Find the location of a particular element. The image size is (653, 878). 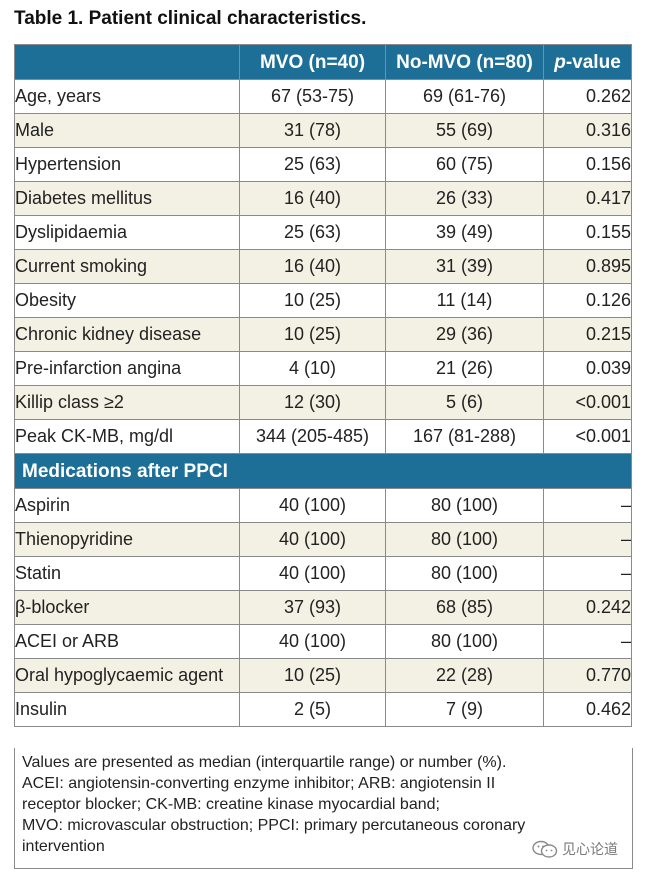

cell-p-value: 0.462 is located at coordinates (587, 709).